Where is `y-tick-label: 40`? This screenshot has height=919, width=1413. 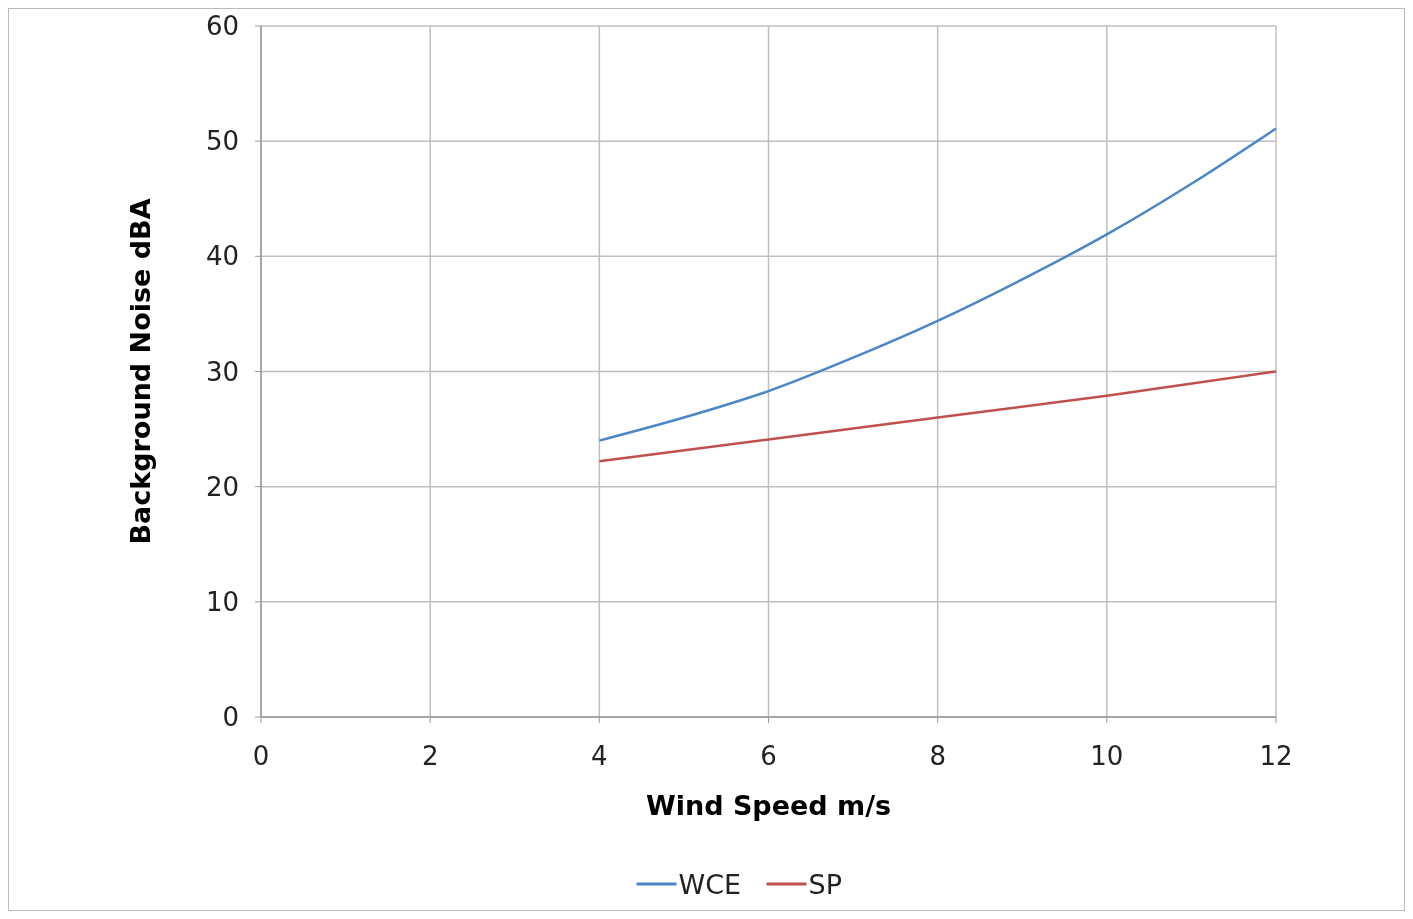
y-tick-label: 40 is located at coordinates (222, 256).